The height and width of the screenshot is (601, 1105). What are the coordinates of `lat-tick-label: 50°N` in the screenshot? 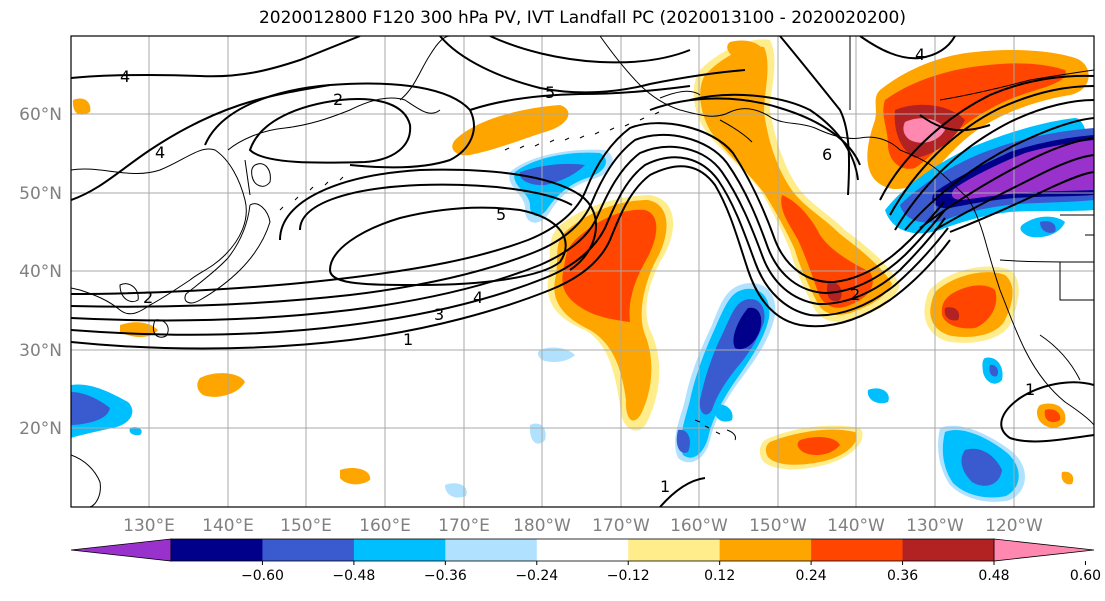 It's located at (40, 194).